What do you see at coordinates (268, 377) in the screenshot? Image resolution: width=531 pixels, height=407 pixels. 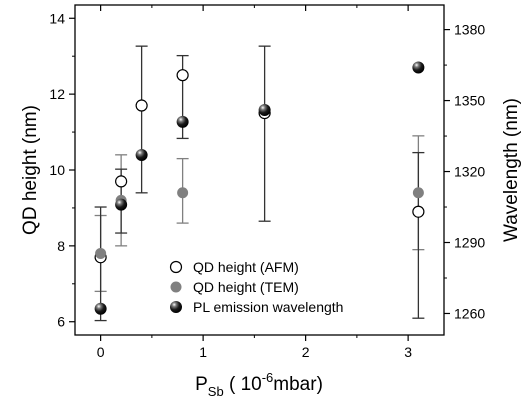 I see `x-axis-title-superscript: -6` at bounding box center [268, 377].